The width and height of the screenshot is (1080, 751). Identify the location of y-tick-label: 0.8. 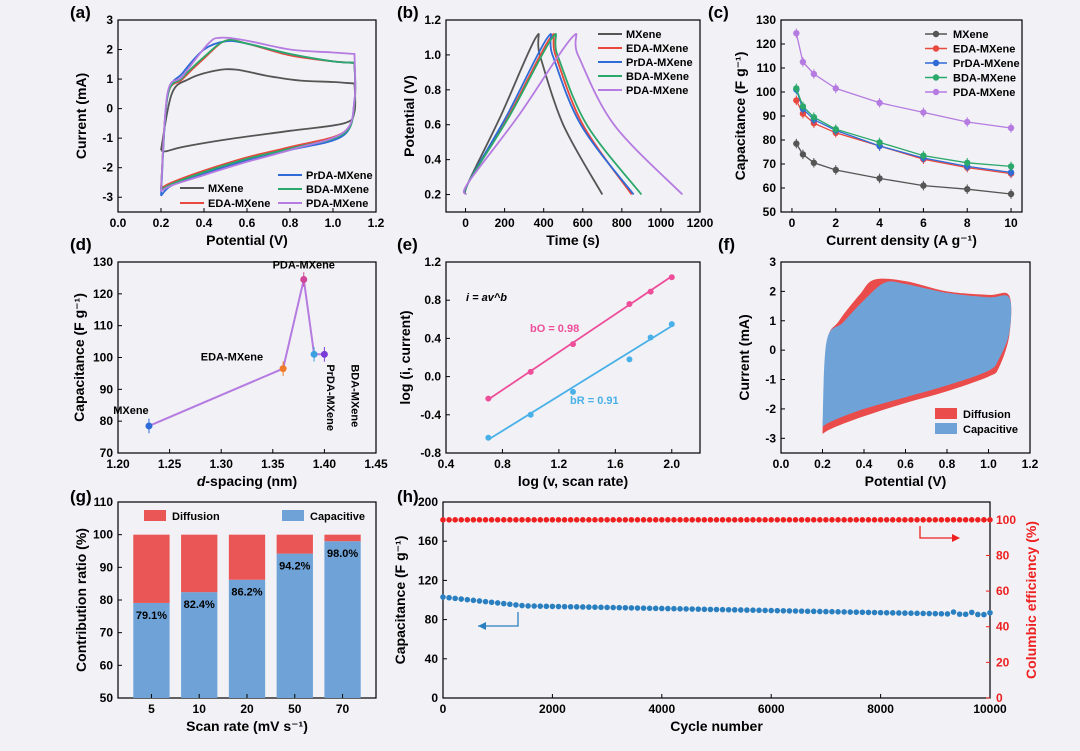
(432, 300).